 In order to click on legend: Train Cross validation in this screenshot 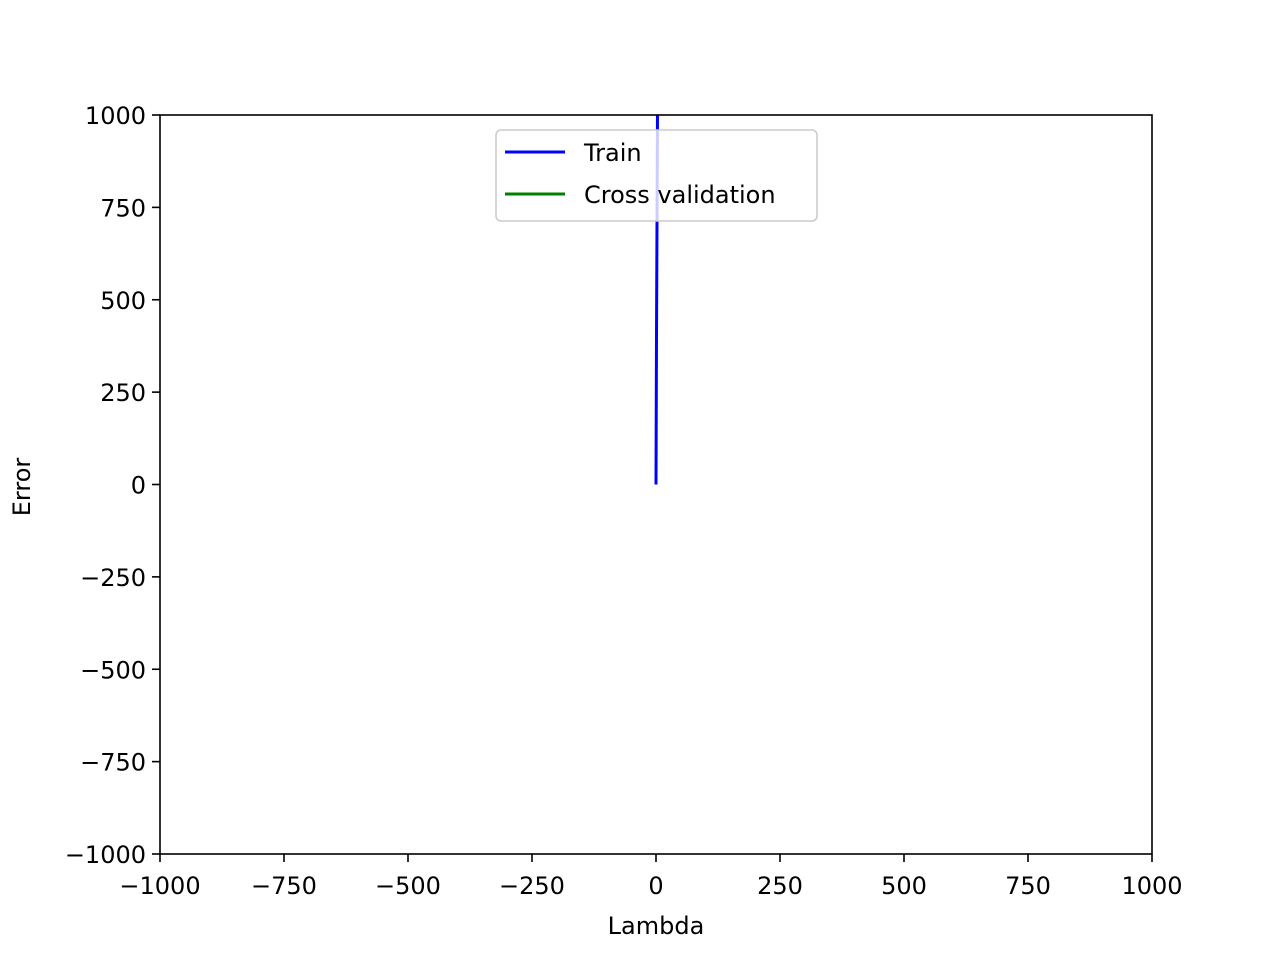, I will do `click(656, 175)`.